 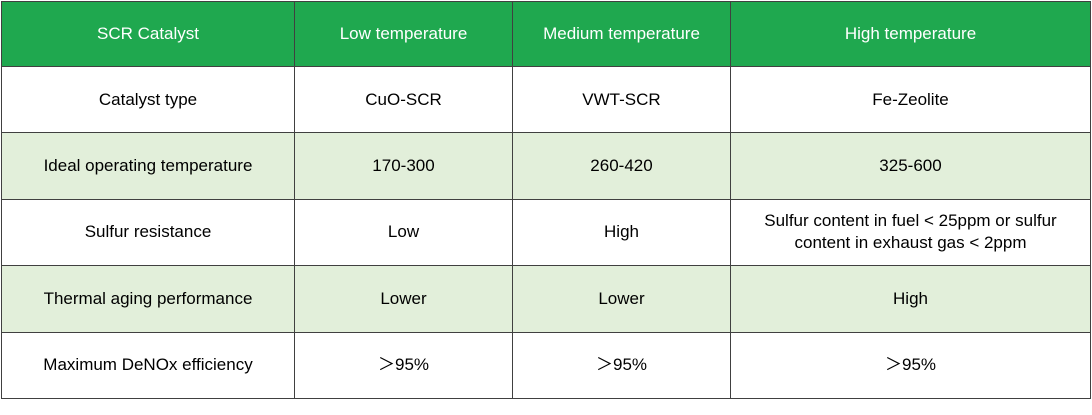 What do you see at coordinates (403, 365) in the screenshot?
I see `cell-low-temperature: ＞95%` at bounding box center [403, 365].